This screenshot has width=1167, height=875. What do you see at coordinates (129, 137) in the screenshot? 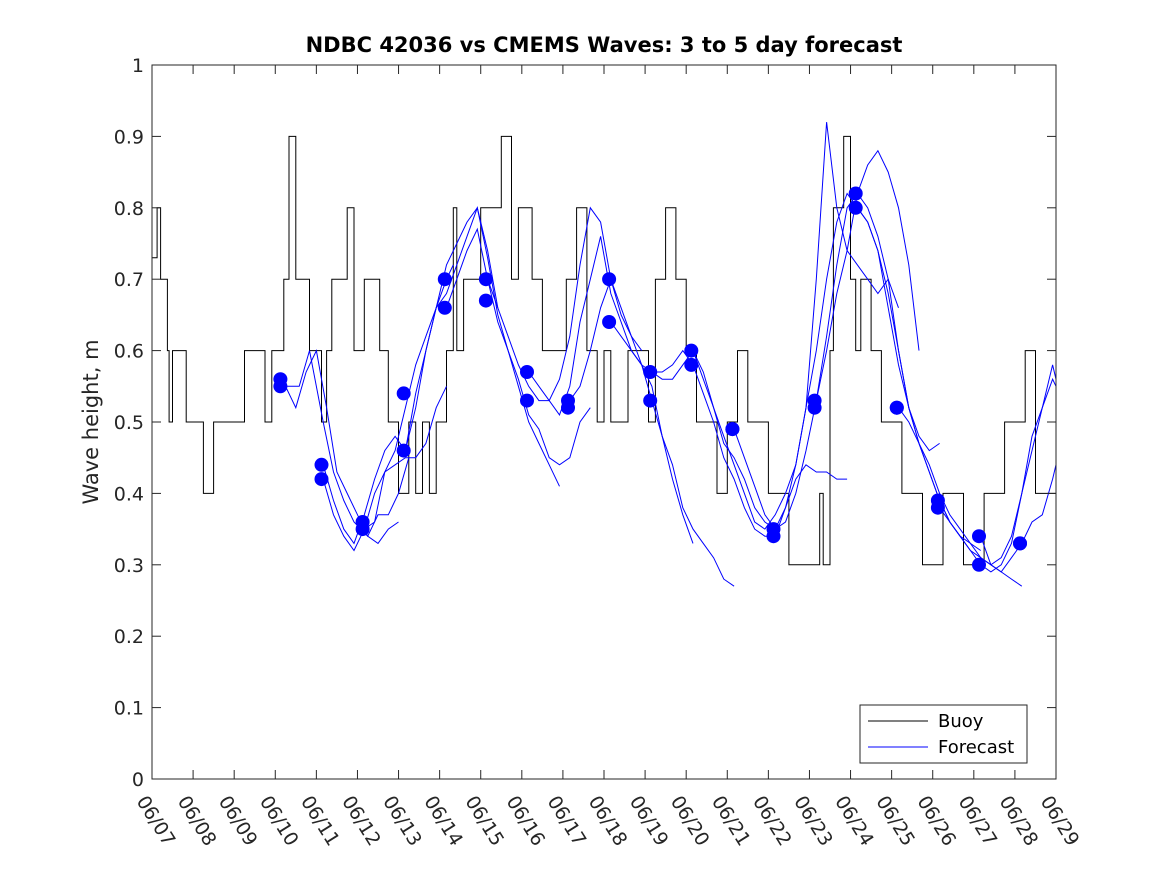
I see `y-tick-label: 0.9` at bounding box center [129, 137].